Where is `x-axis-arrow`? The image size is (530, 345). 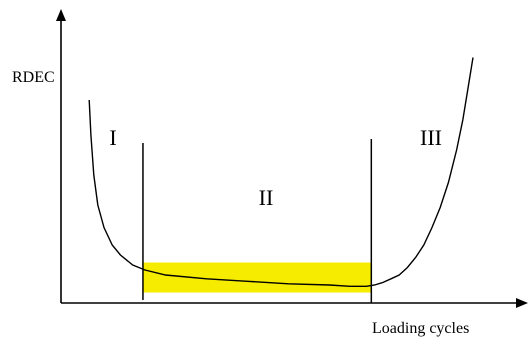
x-axis-arrow is located at coordinates (522, 303).